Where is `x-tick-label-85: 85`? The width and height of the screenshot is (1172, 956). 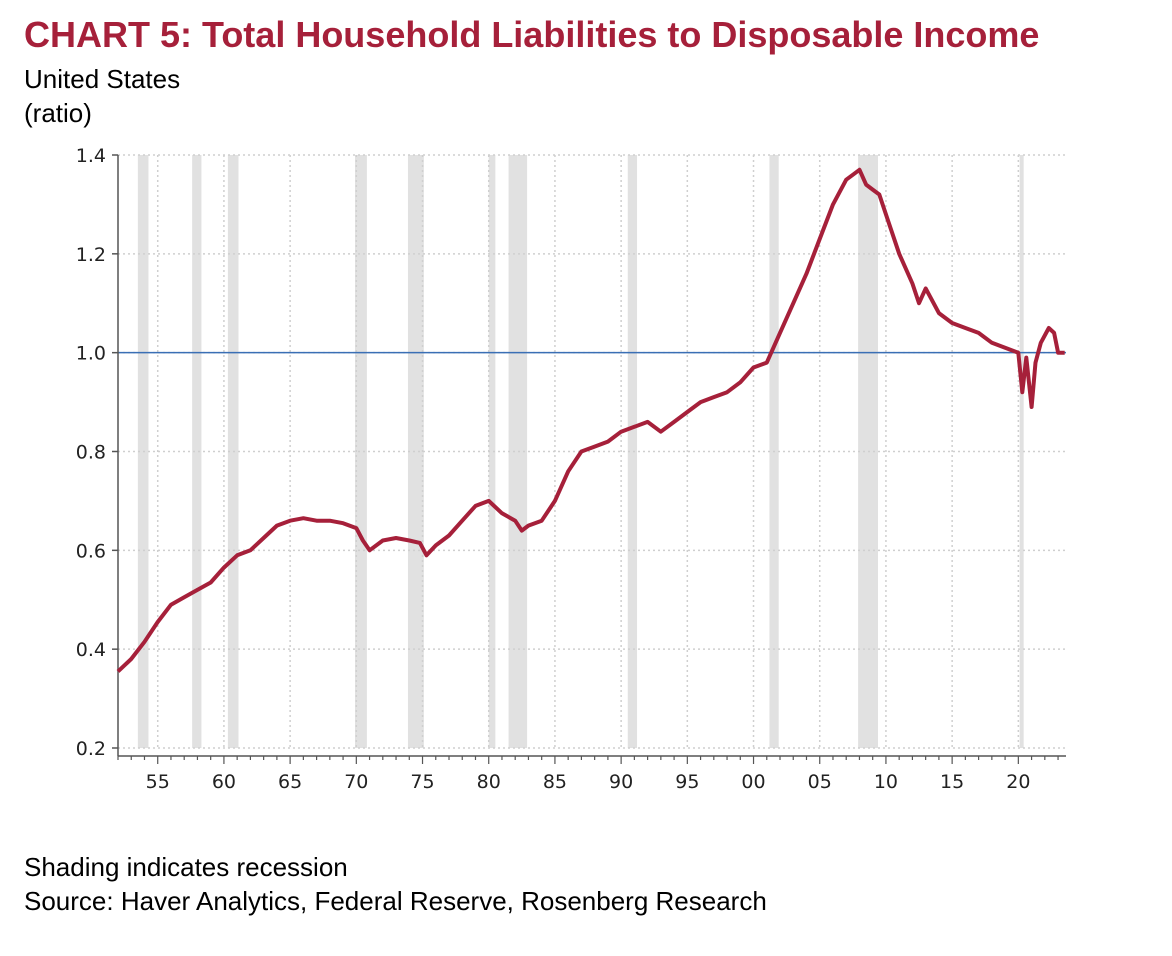
x-tick-label-85: 85 is located at coordinates (555, 782).